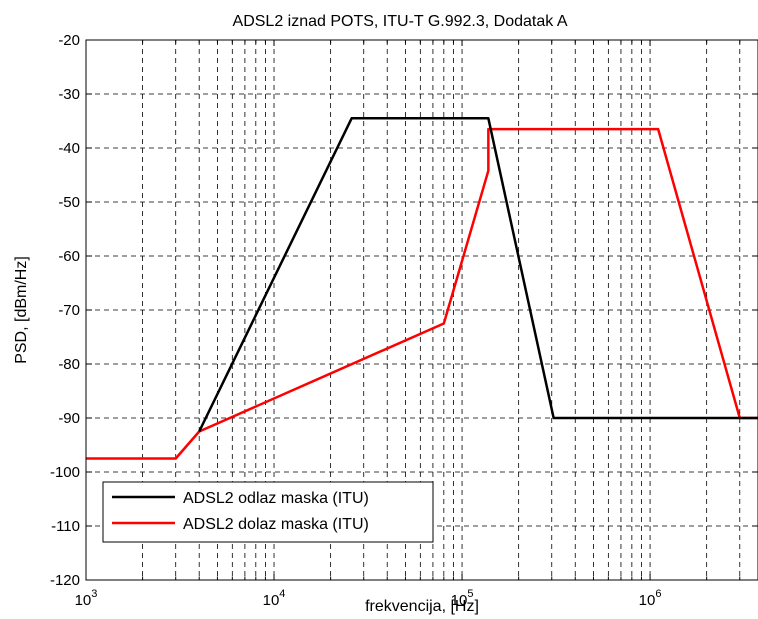 This screenshot has height=619, width=758. Describe the element at coordinates (274, 598) in the screenshot. I see `x-tick-label: 10⁴` at that location.